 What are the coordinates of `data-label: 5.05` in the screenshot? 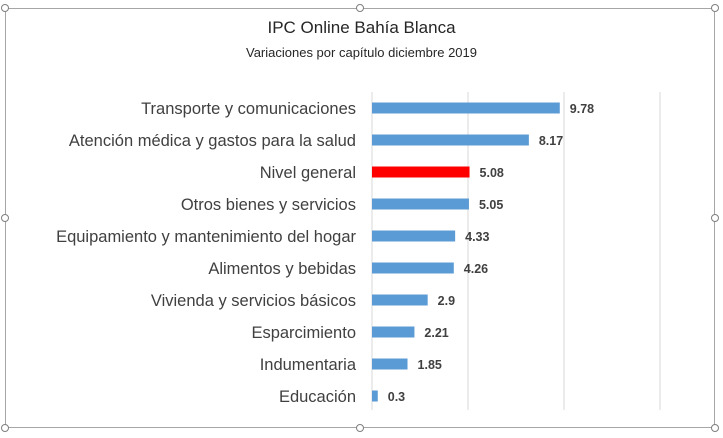 It's located at (491, 205).